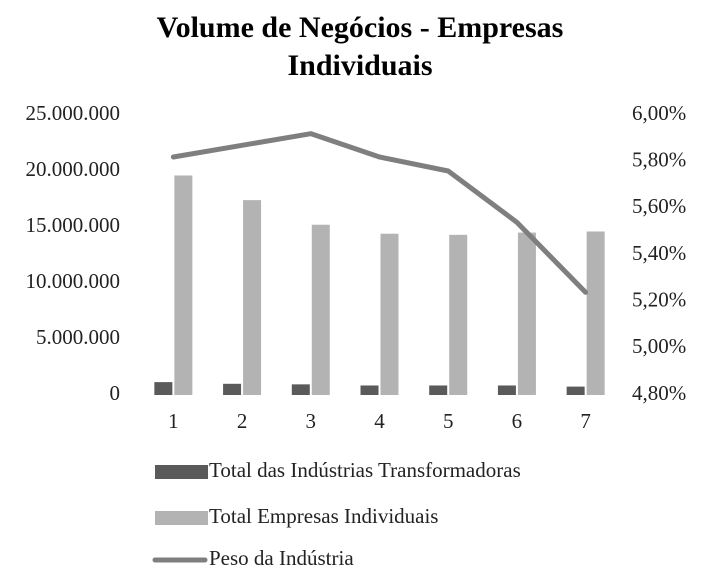 The height and width of the screenshot is (569, 704). Describe the element at coordinates (242, 421) in the screenshot. I see `x-tick-label: 2` at that location.